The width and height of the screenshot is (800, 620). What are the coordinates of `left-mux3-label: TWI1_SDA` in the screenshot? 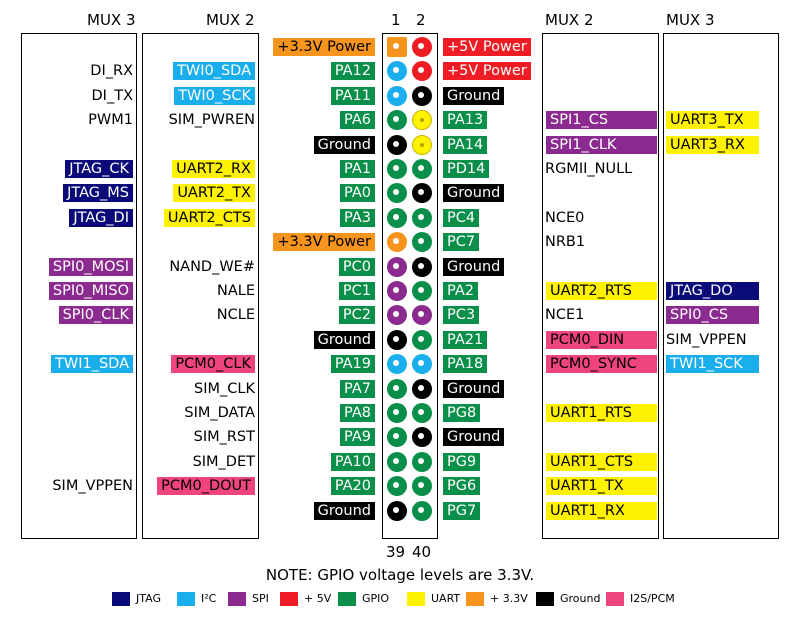 It's located at (92, 364).